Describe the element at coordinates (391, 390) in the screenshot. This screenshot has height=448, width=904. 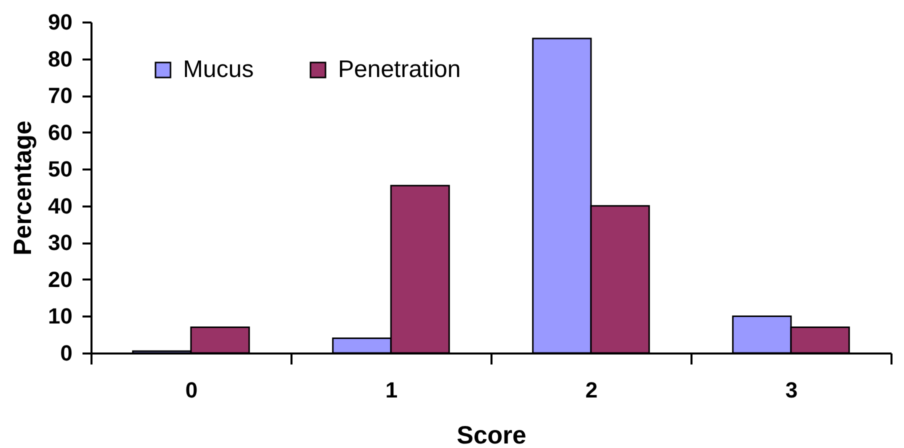
I see `x-tick-label: 1` at that location.